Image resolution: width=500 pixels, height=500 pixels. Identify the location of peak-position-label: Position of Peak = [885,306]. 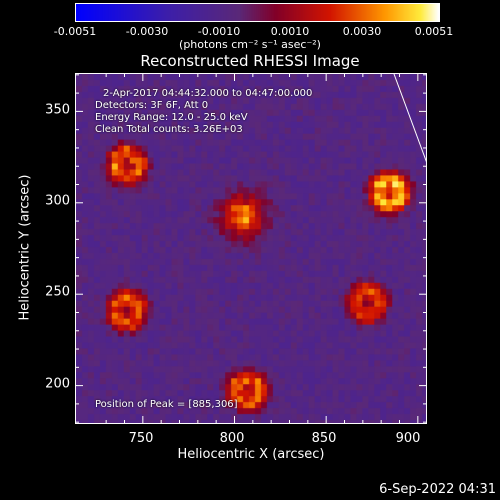
(166, 404).